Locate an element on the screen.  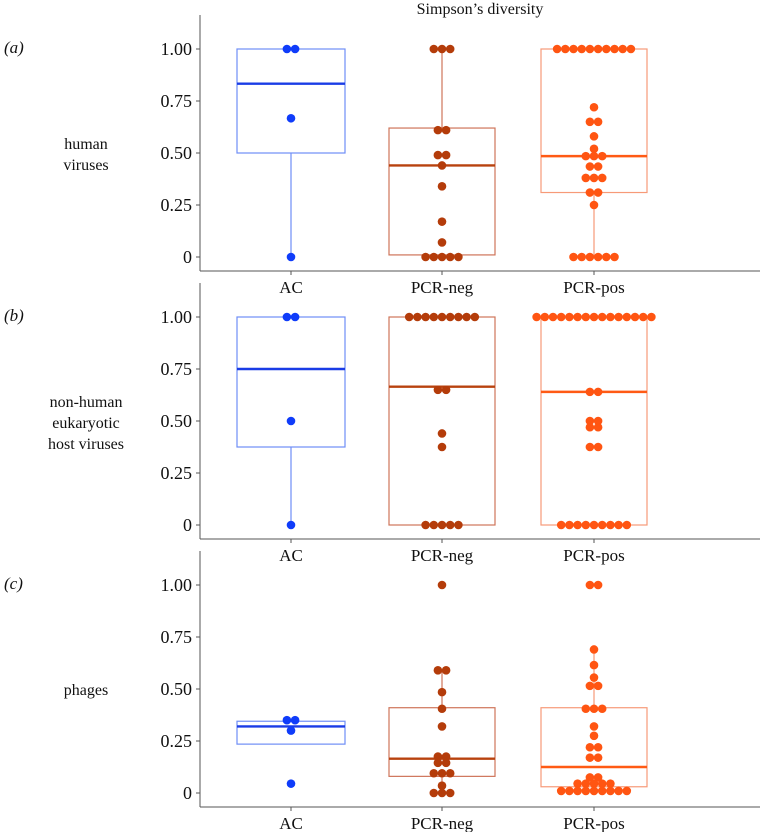
y-tick-label: 0.75 is located at coordinates (177, 369).